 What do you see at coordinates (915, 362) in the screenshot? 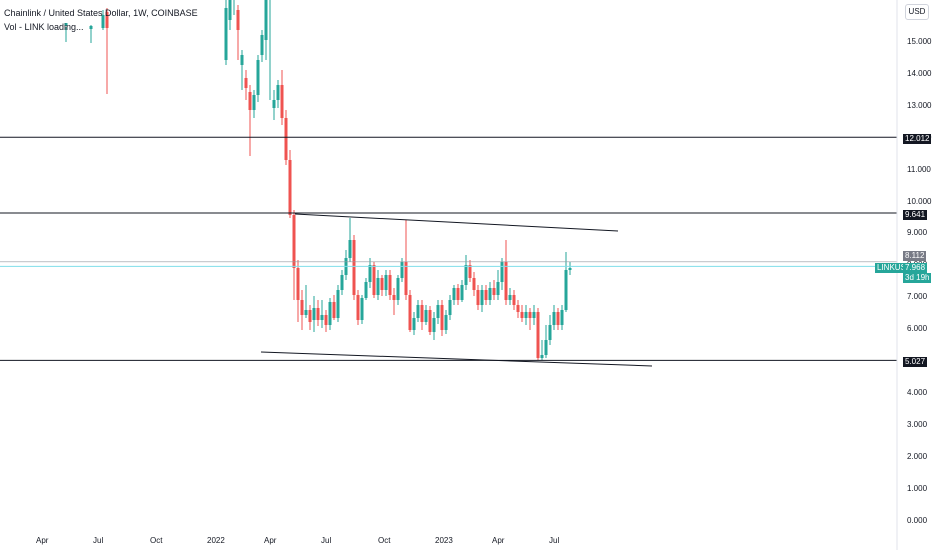
I see `level-tag-5: 5.027` at bounding box center [915, 362].